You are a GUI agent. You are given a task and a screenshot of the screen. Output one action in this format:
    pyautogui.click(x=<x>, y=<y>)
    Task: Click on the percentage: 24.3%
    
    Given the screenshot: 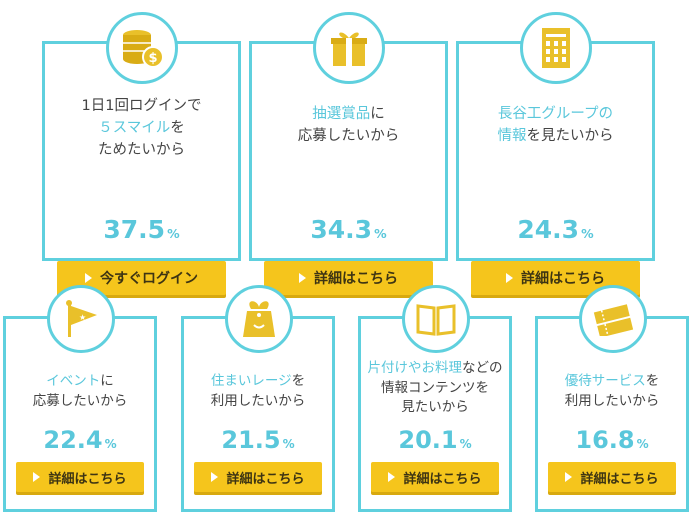 What is the action you would take?
    pyautogui.click(x=555, y=229)
    